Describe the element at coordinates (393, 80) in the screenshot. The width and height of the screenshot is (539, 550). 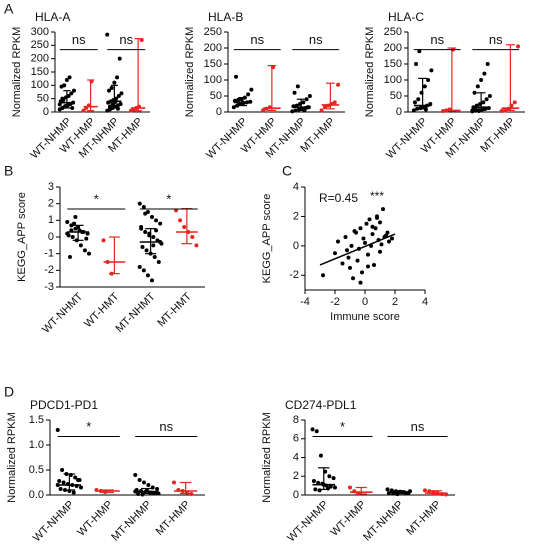
I see `y-tick-label: 100` at that location.